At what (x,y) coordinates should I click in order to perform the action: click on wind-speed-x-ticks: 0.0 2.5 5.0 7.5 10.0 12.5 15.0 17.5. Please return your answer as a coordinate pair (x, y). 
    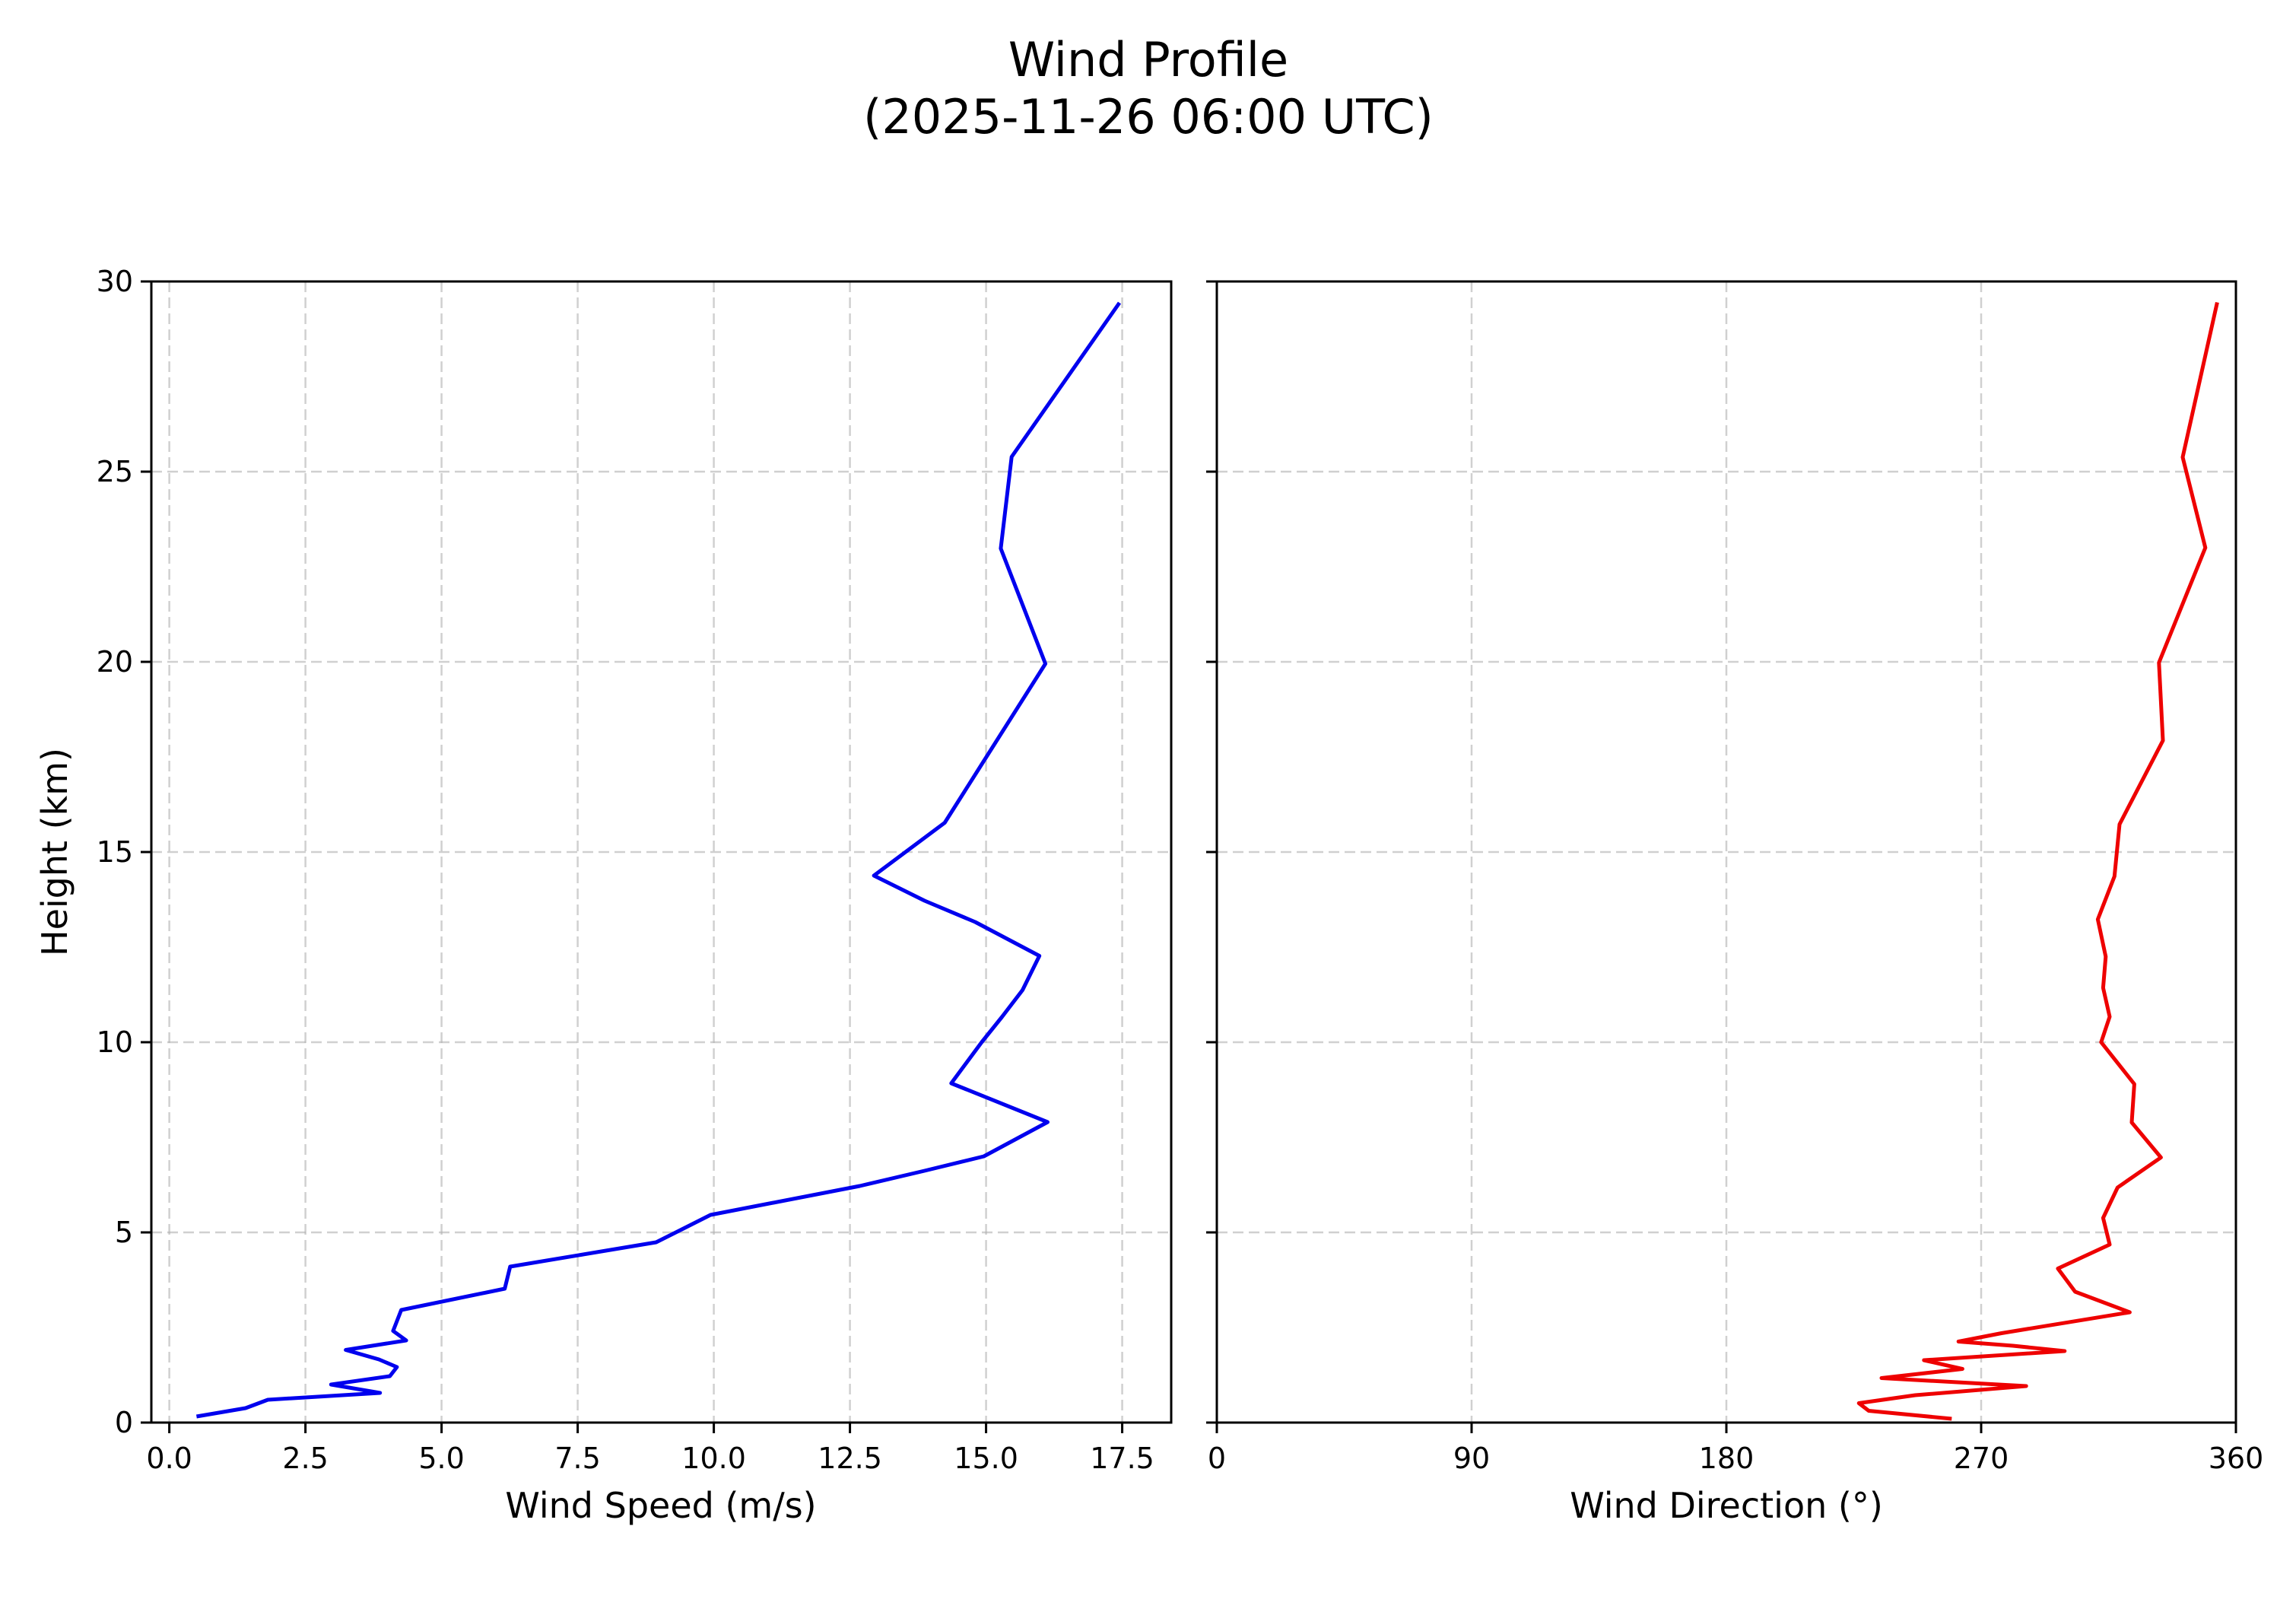
    Looking at the image, I should click on (650, 1449).